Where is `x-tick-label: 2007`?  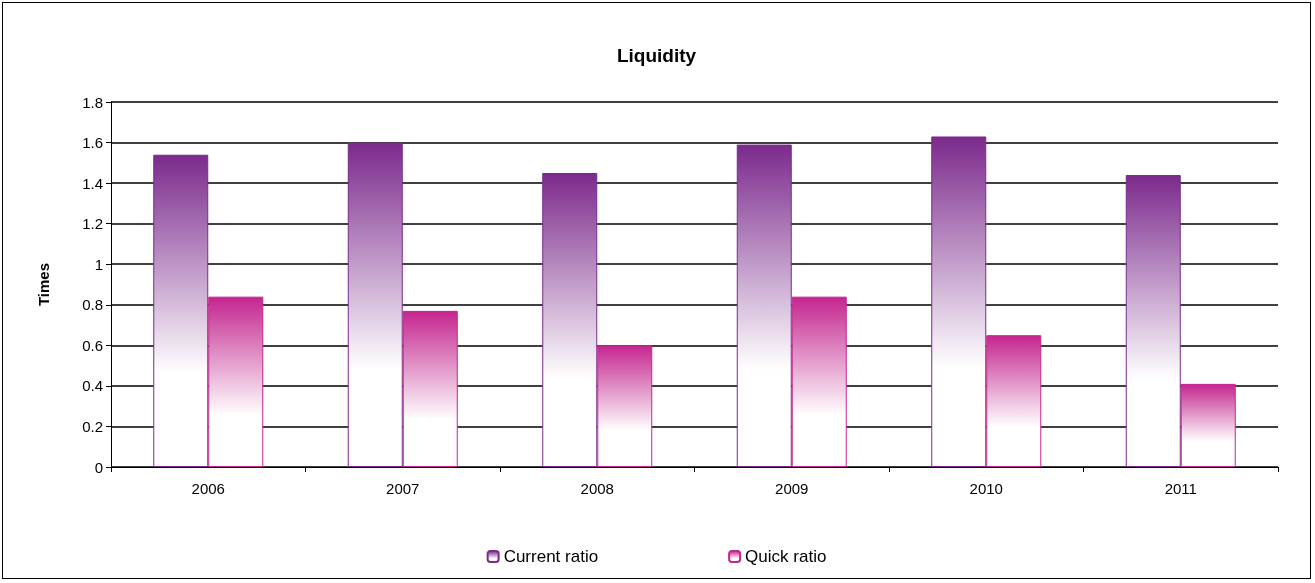
x-tick-label: 2007 is located at coordinates (403, 488).